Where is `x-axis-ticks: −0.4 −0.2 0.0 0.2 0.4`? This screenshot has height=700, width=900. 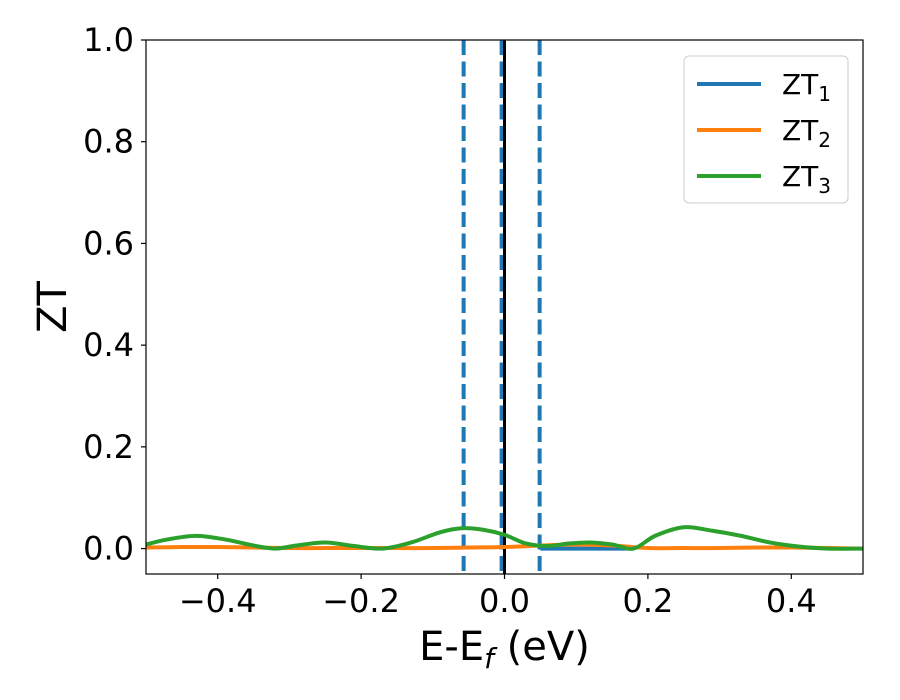
x-axis-ticks: −0.4 −0.2 0.0 0.2 0.4 is located at coordinates (498, 597).